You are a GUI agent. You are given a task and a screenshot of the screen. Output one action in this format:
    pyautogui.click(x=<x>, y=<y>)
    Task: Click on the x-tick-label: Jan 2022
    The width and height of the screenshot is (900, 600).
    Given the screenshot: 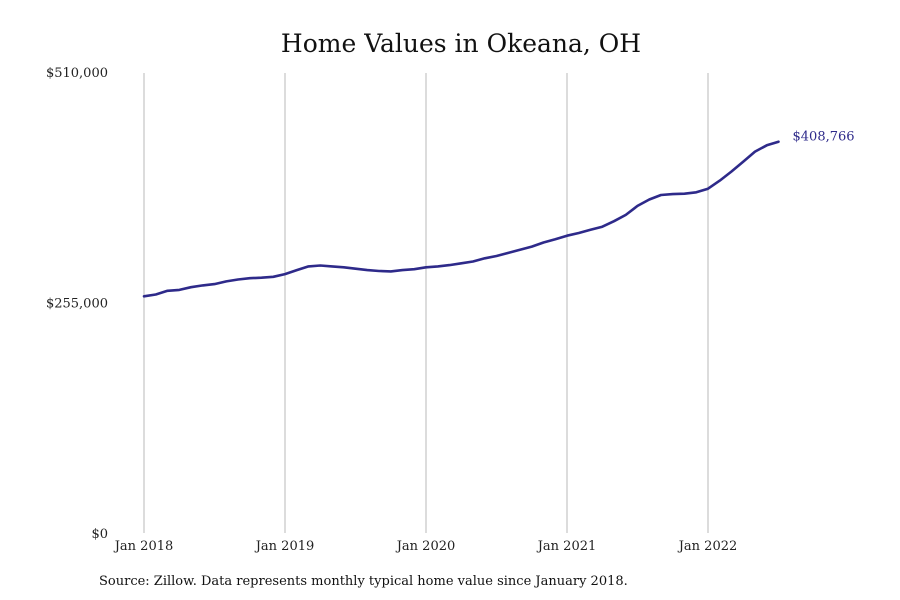 What is the action you would take?
    pyautogui.click(x=707, y=546)
    